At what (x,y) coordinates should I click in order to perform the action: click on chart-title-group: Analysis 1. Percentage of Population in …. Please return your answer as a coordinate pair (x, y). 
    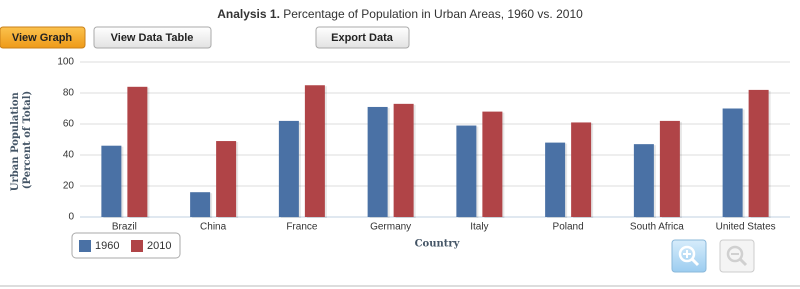
    Looking at the image, I should click on (400, 14).